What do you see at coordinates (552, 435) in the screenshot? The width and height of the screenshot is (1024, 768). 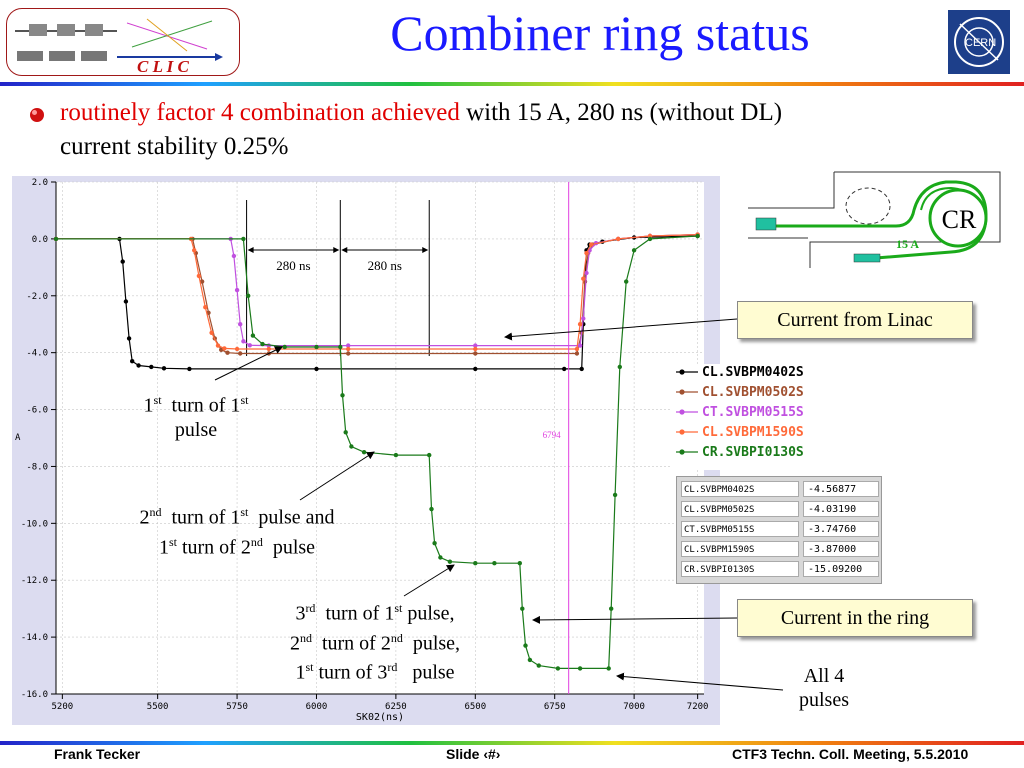 I see `cursor-label: 6794` at bounding box center [552, 435].